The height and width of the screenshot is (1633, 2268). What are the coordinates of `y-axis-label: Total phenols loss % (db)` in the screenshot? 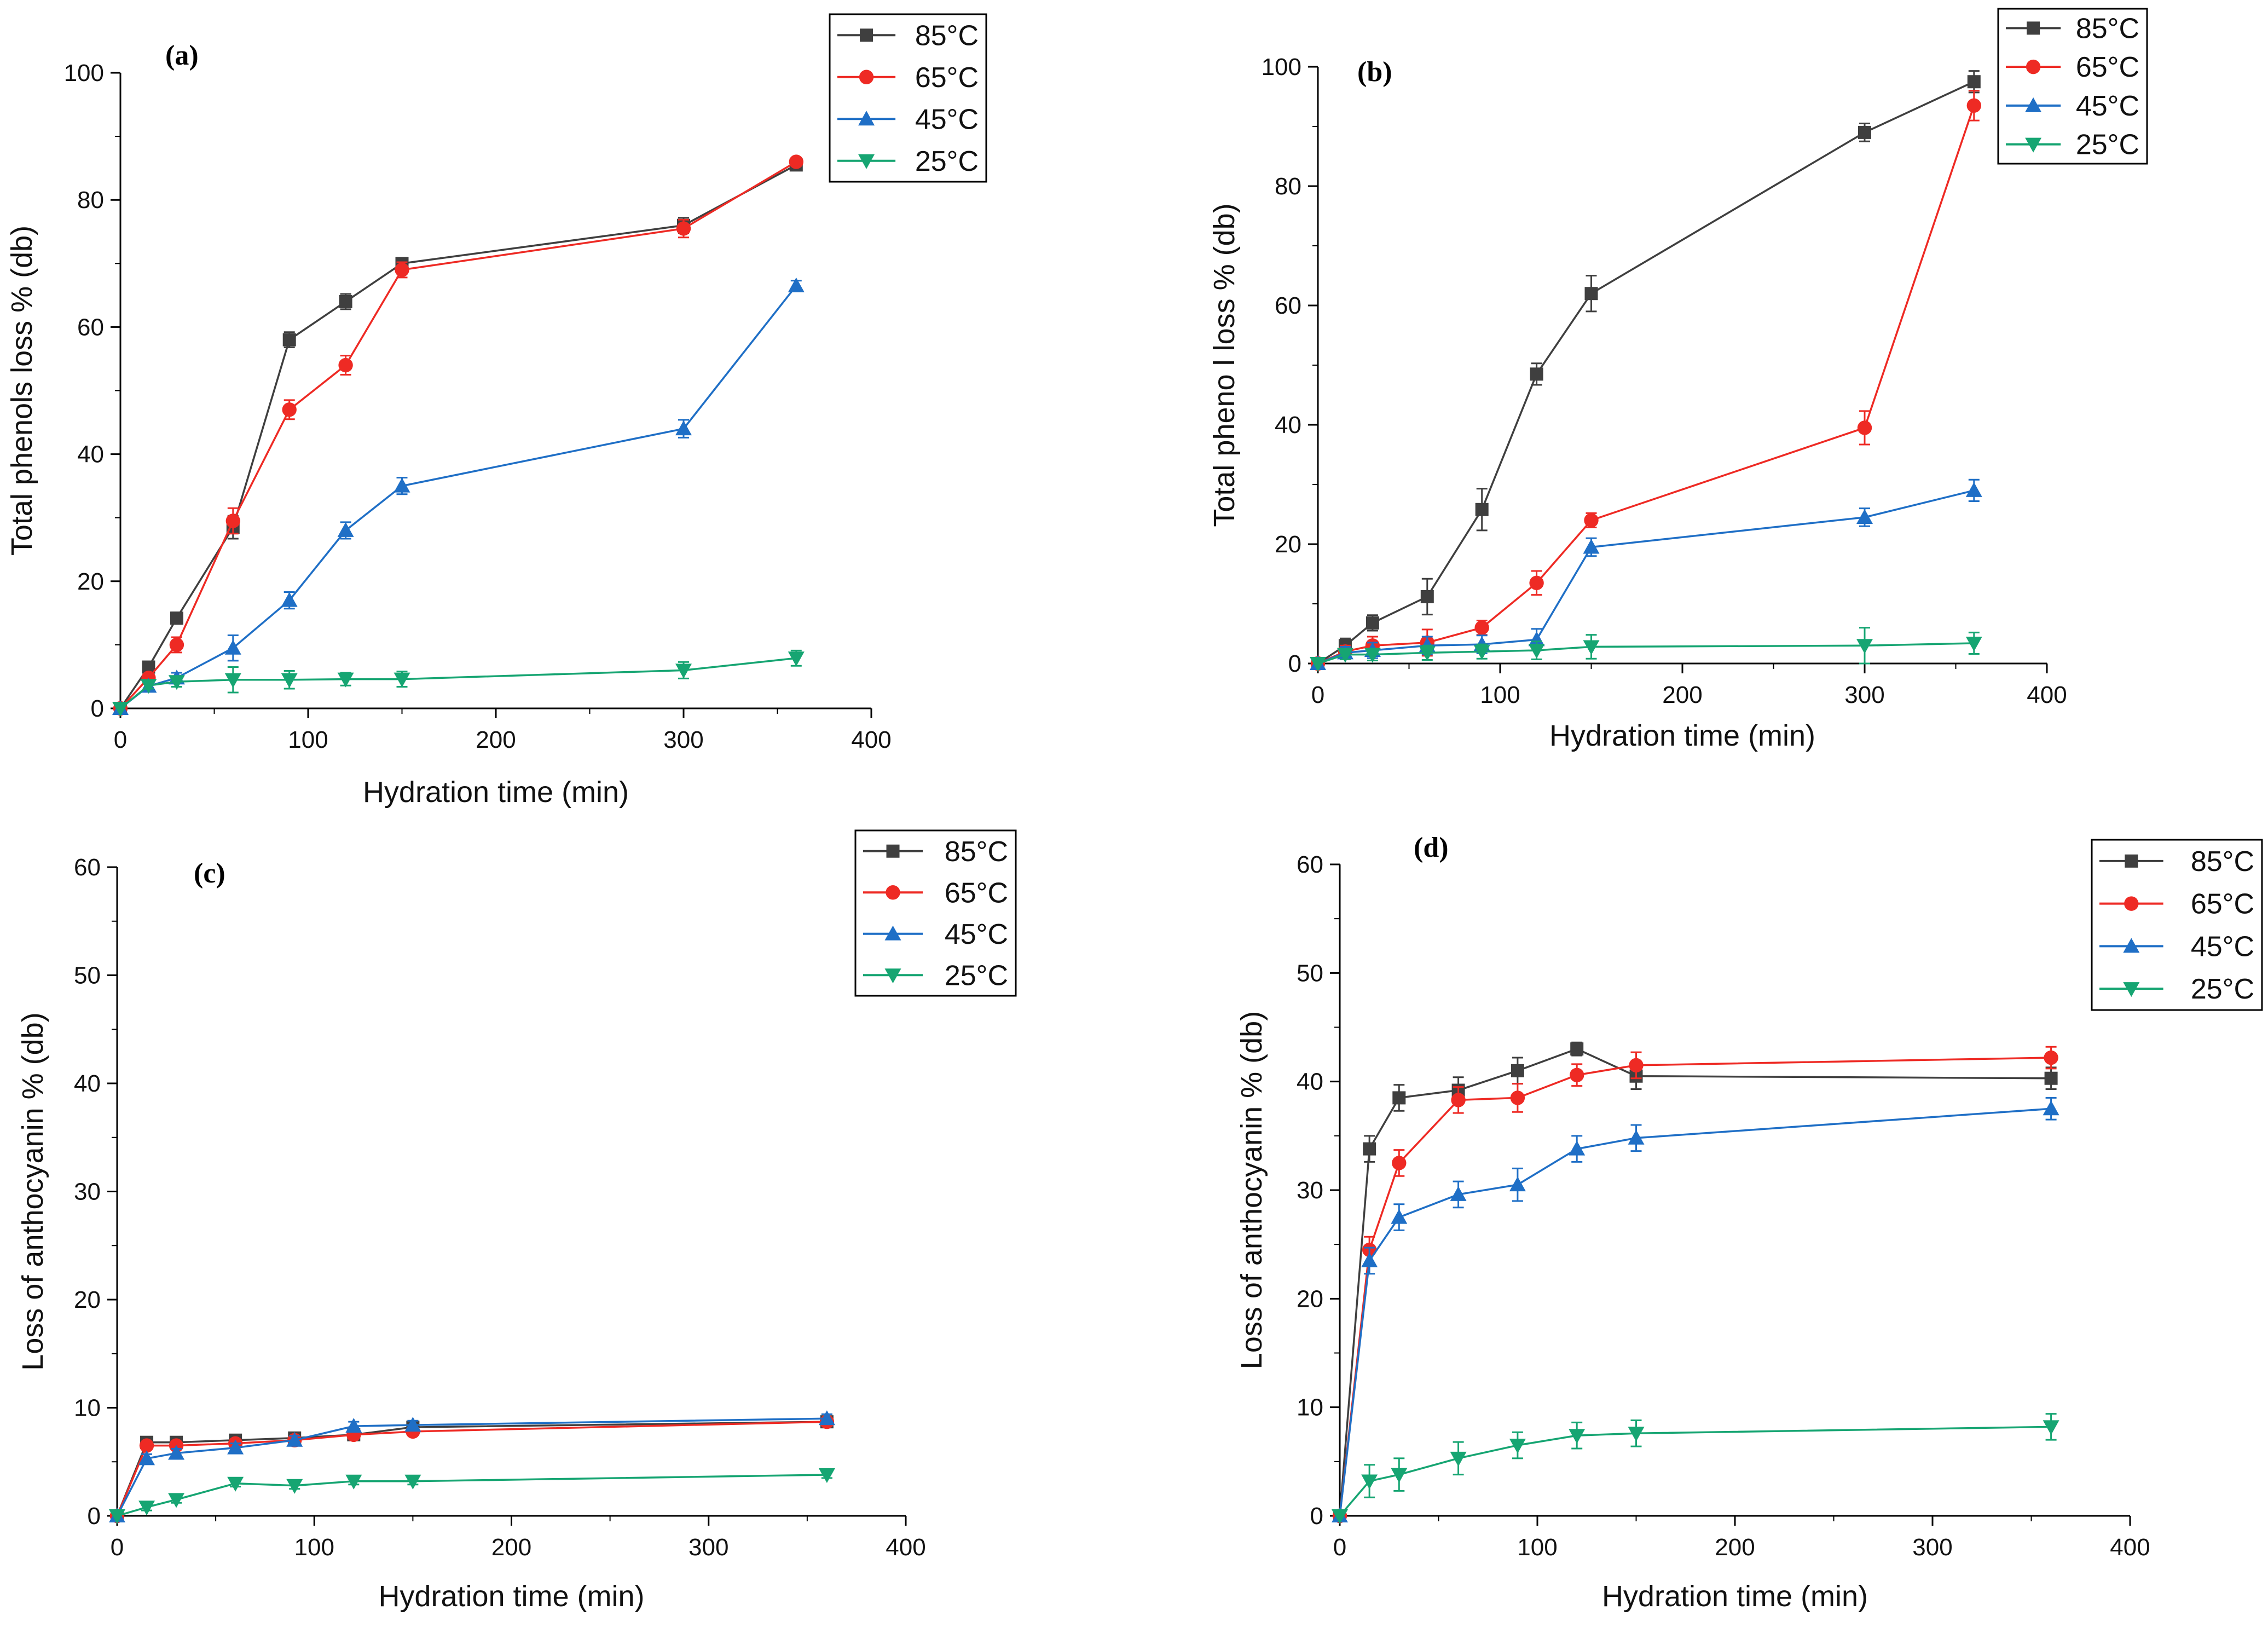 It's located at (21, 391).